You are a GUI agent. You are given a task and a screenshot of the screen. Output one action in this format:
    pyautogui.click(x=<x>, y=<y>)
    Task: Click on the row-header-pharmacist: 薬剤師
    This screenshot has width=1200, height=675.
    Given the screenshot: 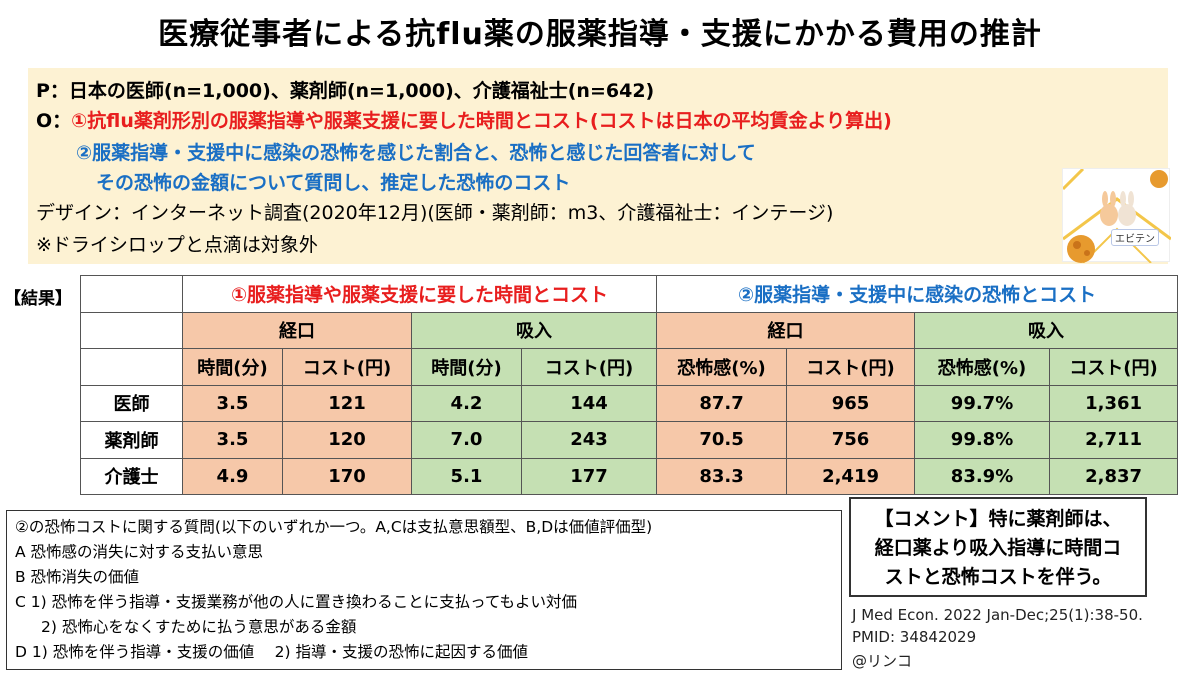 What is the action you would take?
    pyautogui.click(x=131, y=440)
    